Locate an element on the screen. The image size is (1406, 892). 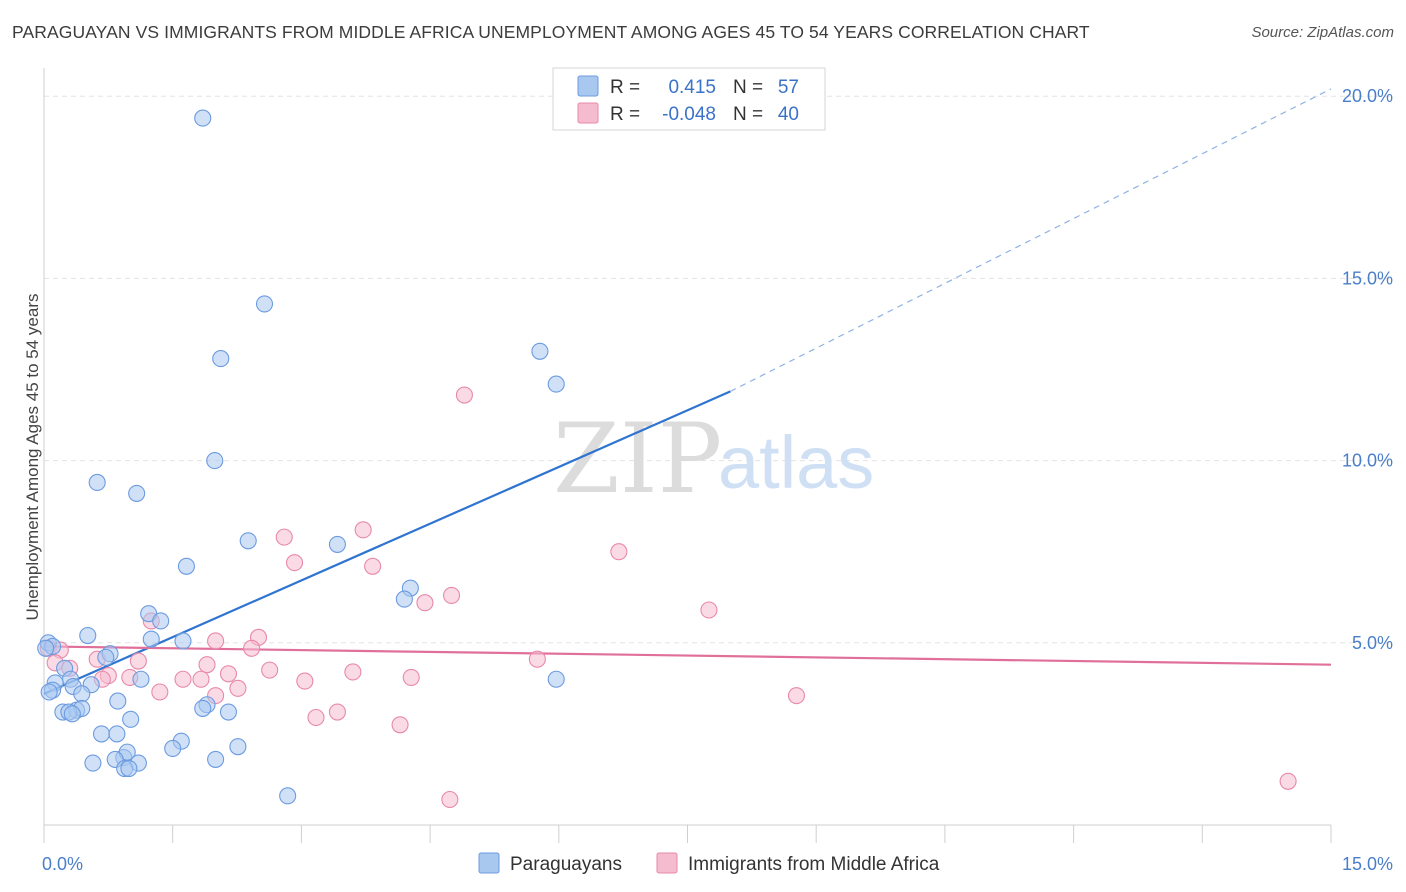
y-tick-label-5: 5.0% is located at coordinates (1372, 643).